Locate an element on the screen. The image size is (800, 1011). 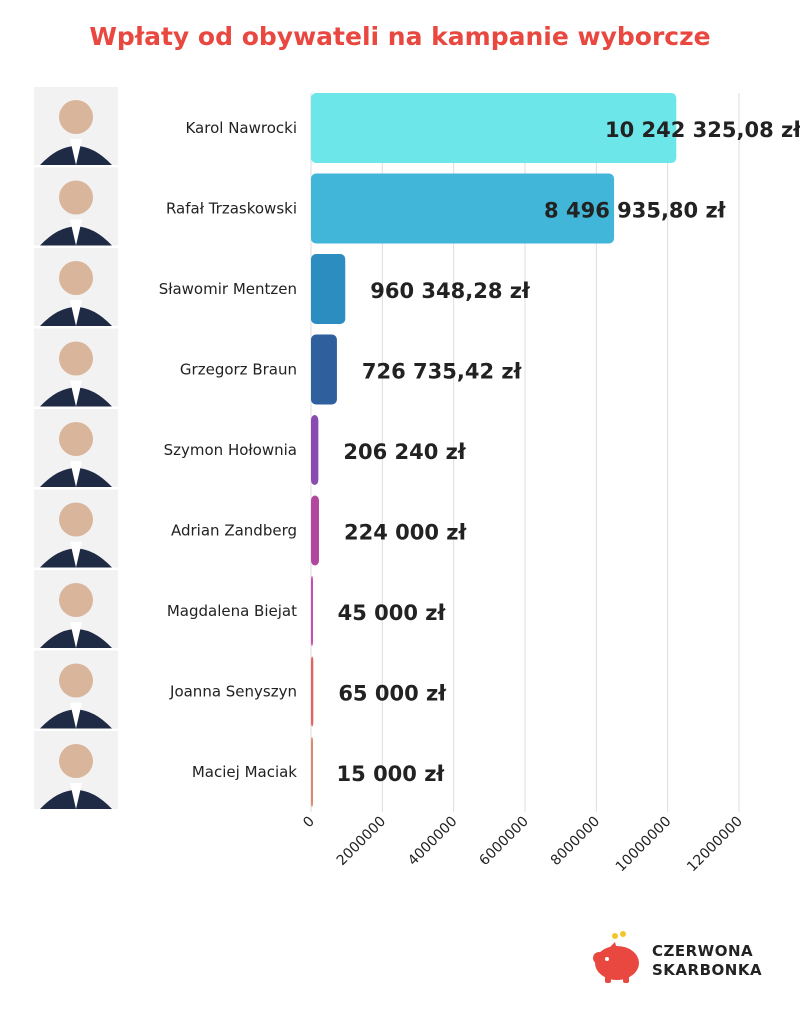
value-label: 726 735,42 zł is located at coordinates (442, 372).